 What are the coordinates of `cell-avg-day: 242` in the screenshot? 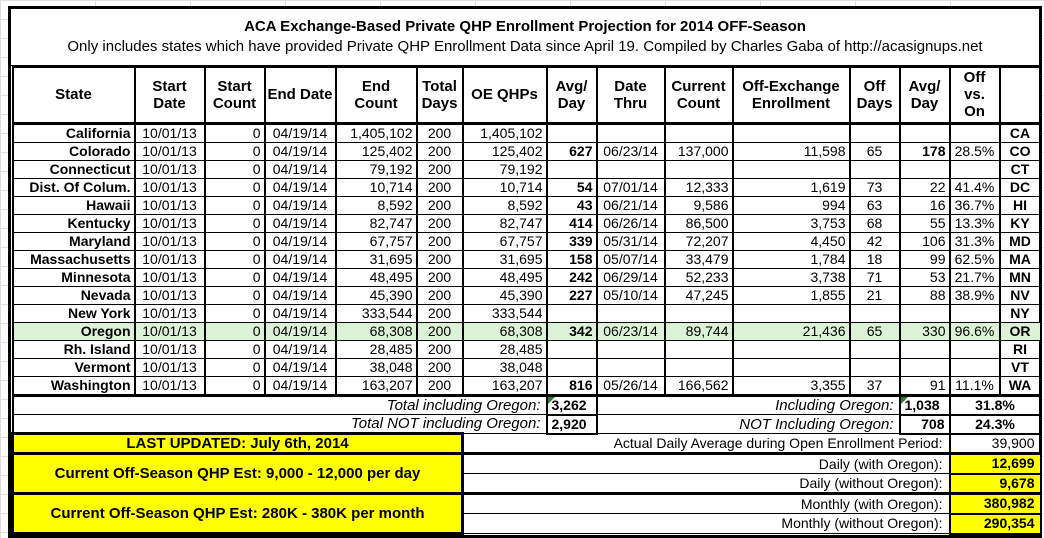 It's located at (571, 277).